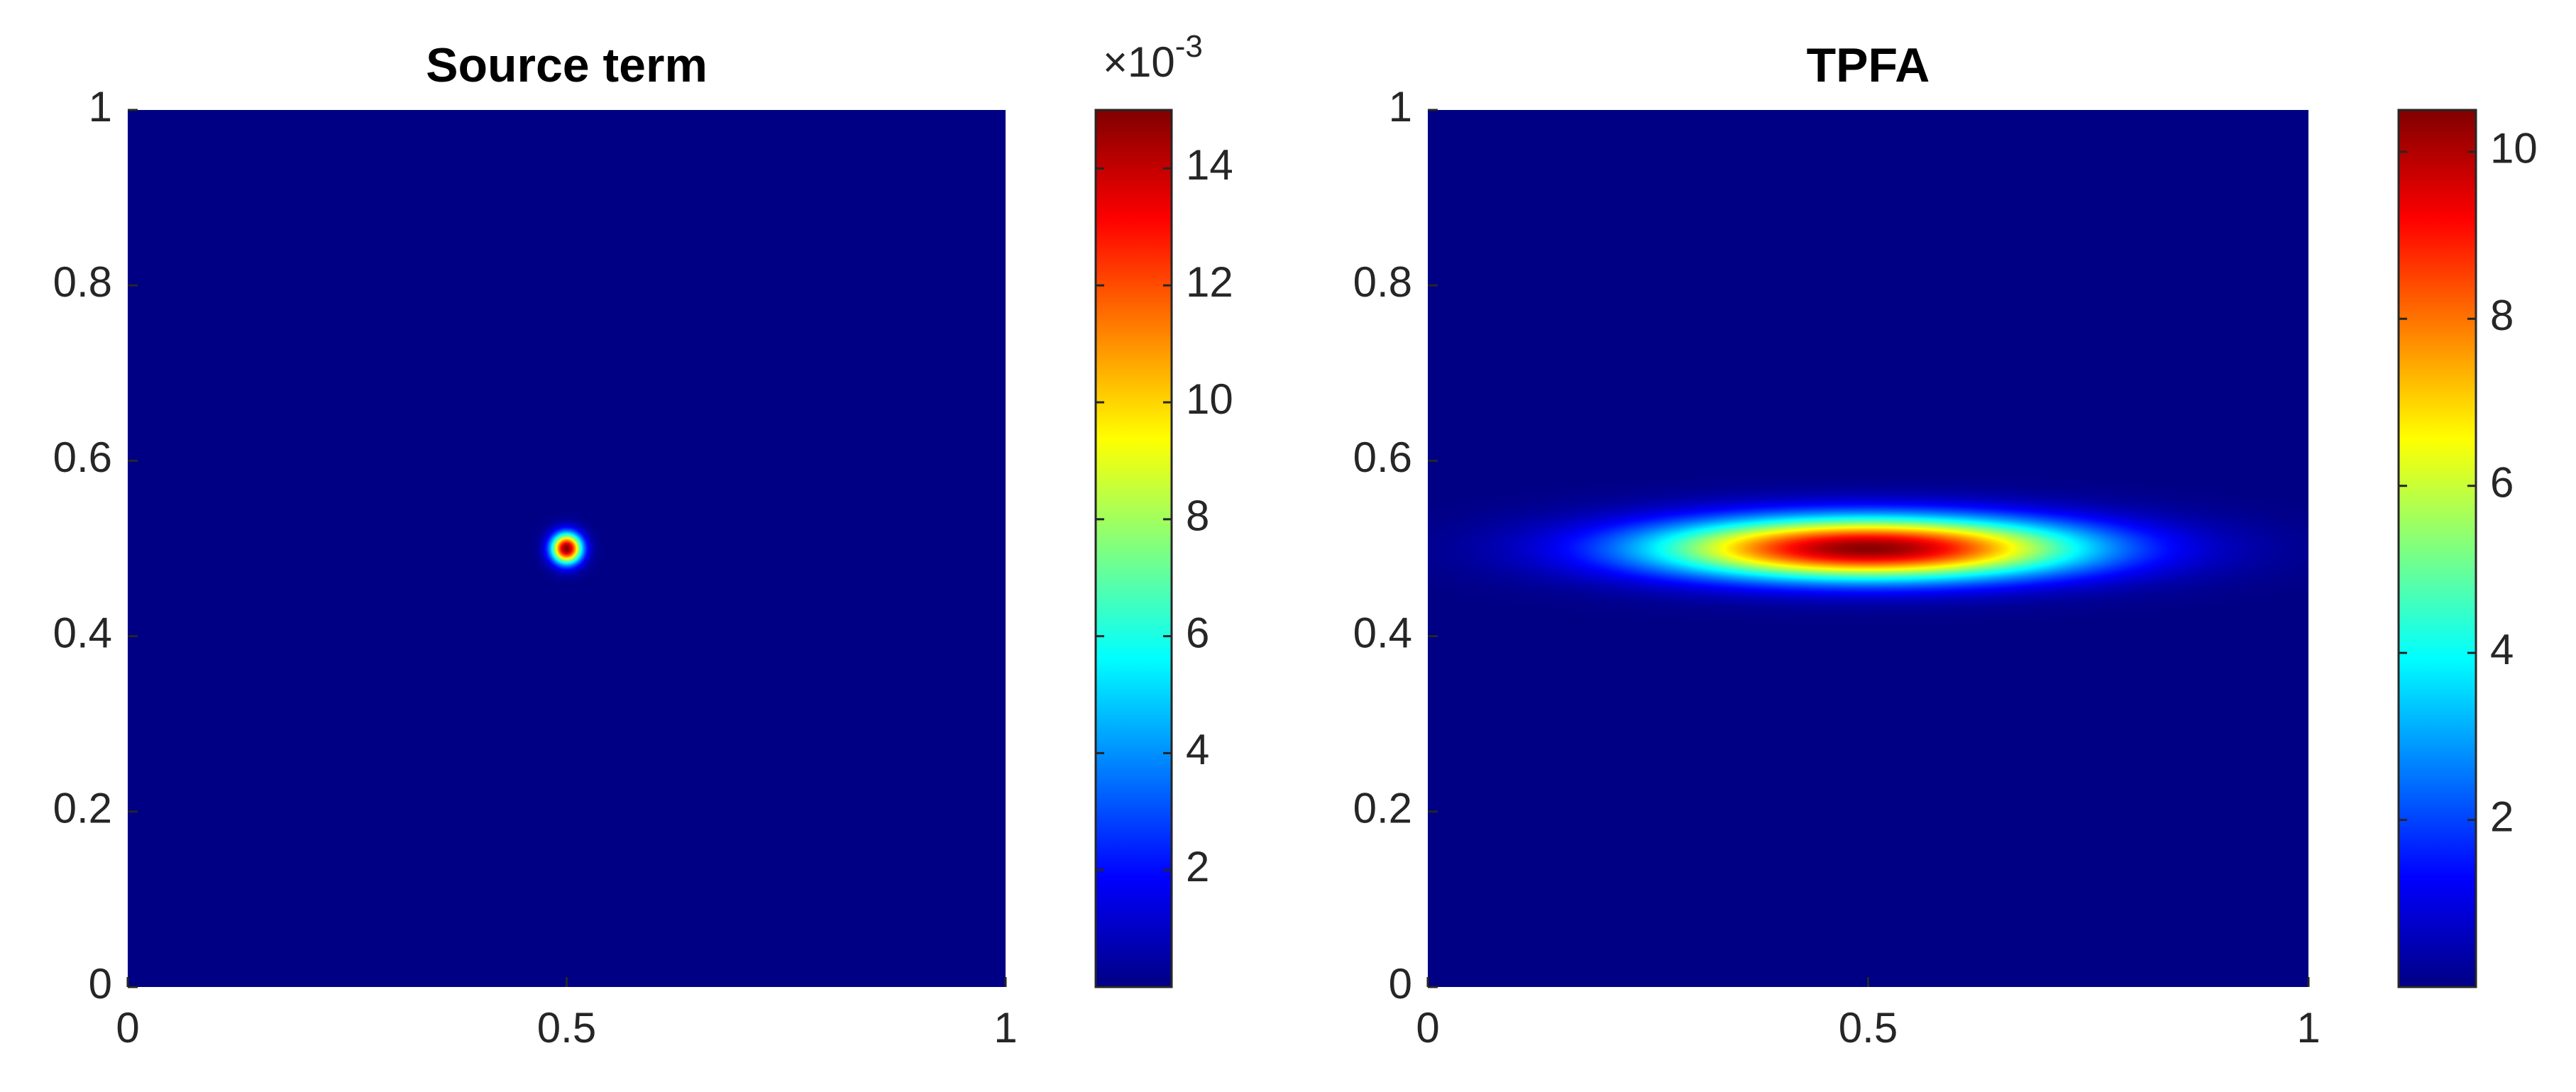 The width and height of the screenshot is (2576, 1092). Describe the element at coordinates (1189, 46) in the screenshot. I see `multiplier-exponent: -3` at that location.